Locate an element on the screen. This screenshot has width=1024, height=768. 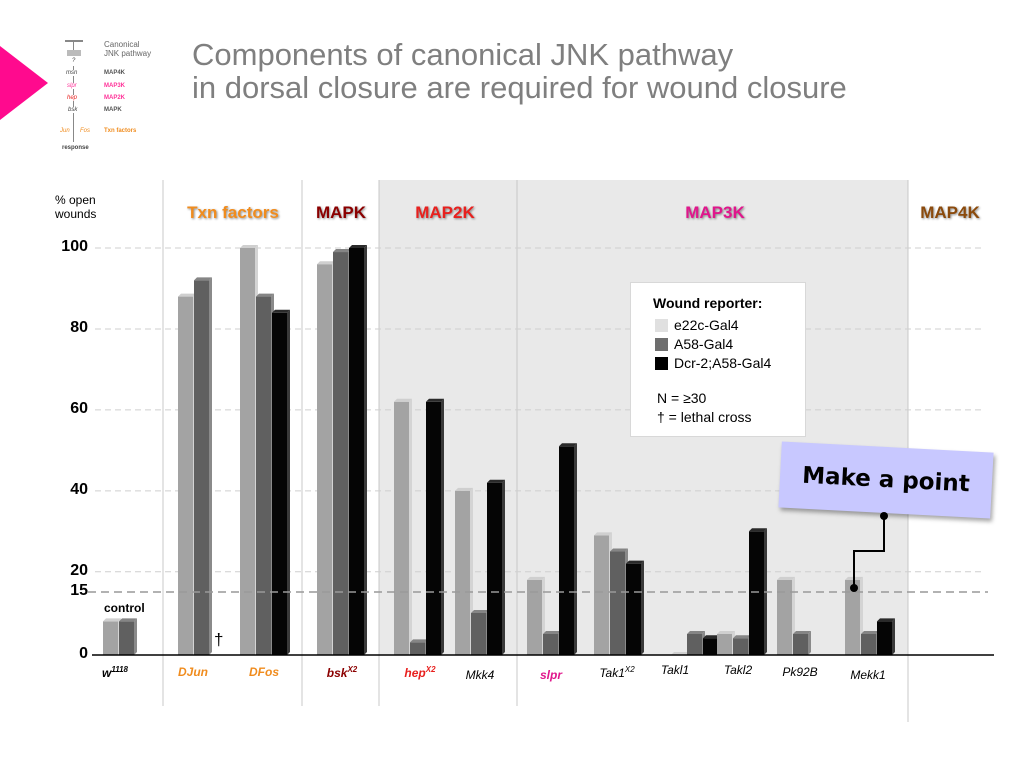
bar-mekk1-dcr-2-a58-gal4 is located at coordinates (886, 636).